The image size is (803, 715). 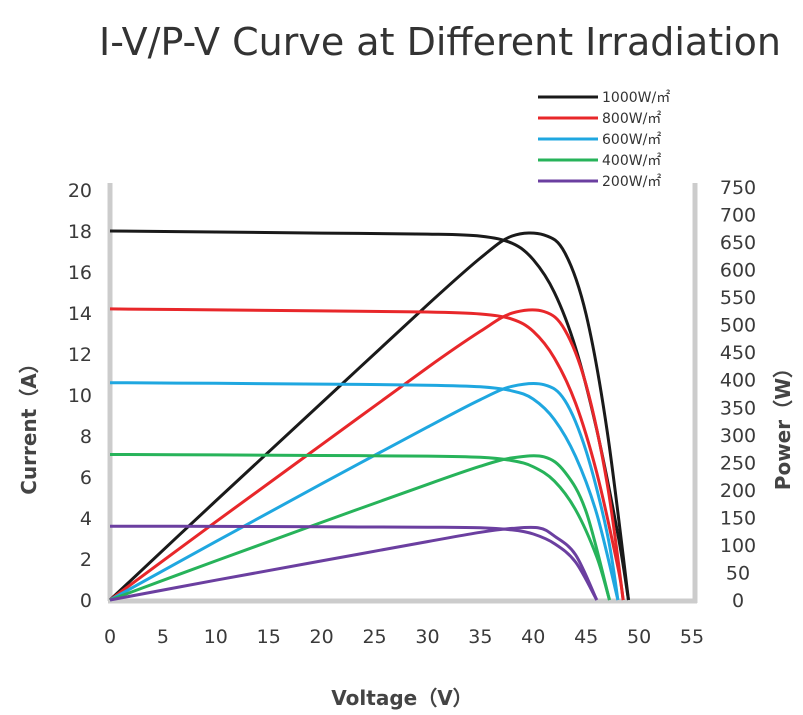 What do you see at coordinates (783, 424) in the screenshot?
I see `y2-axis-label: Power（W）` at bounding box center [783, 424].